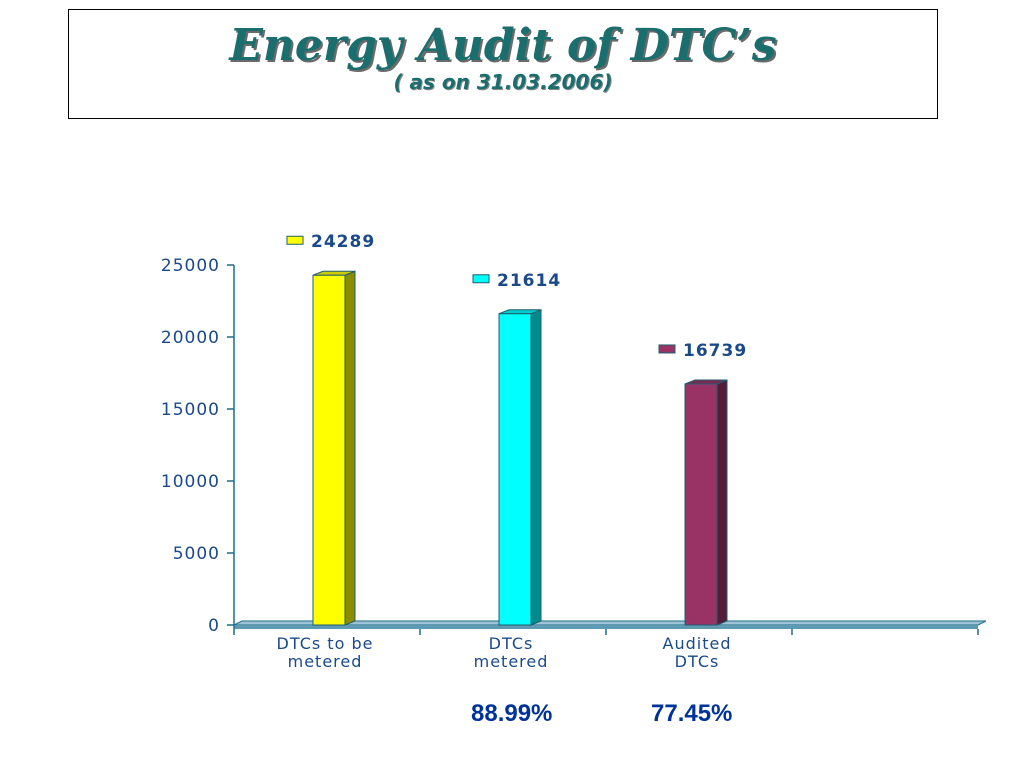  What do you see at coordinates (214, 626) in the screenshot?
I see `y-tick-label: 0` at bounding box center [214, 626].